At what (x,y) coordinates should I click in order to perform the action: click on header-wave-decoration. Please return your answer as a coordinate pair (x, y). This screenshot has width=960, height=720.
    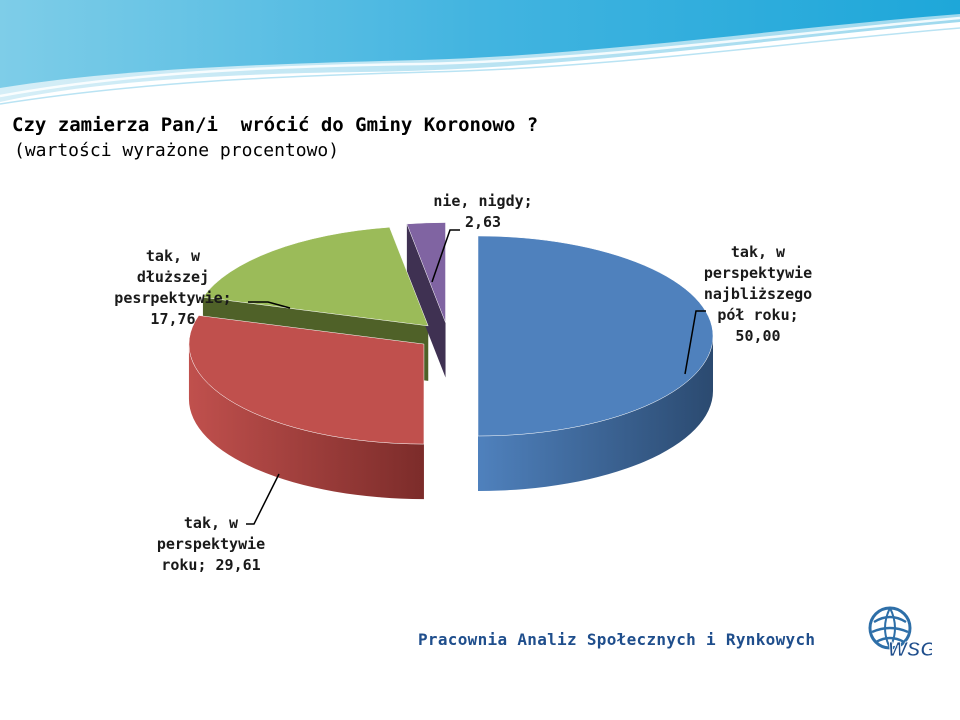
    Looking at the image, I should click on (480, 52).